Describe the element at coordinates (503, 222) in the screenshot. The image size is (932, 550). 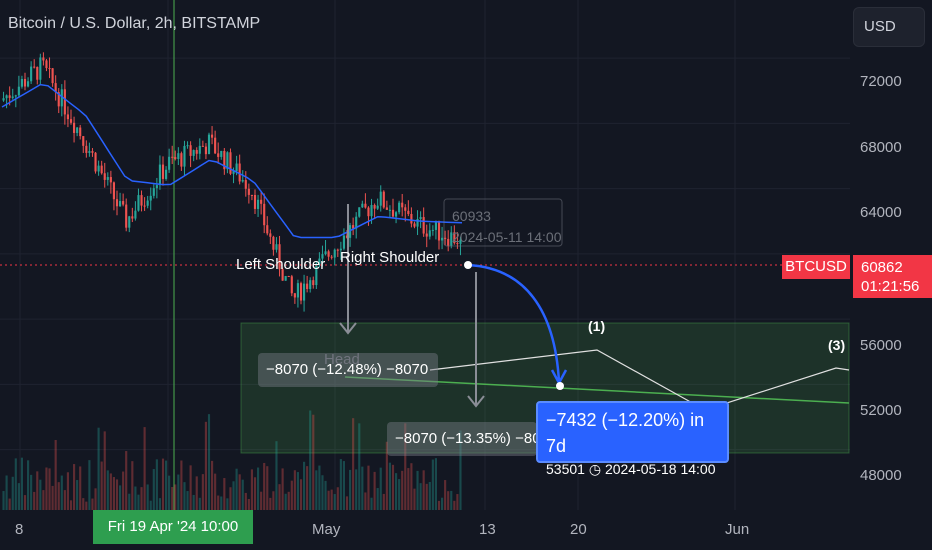
I see `ghost-tooltip-frame` at that location.